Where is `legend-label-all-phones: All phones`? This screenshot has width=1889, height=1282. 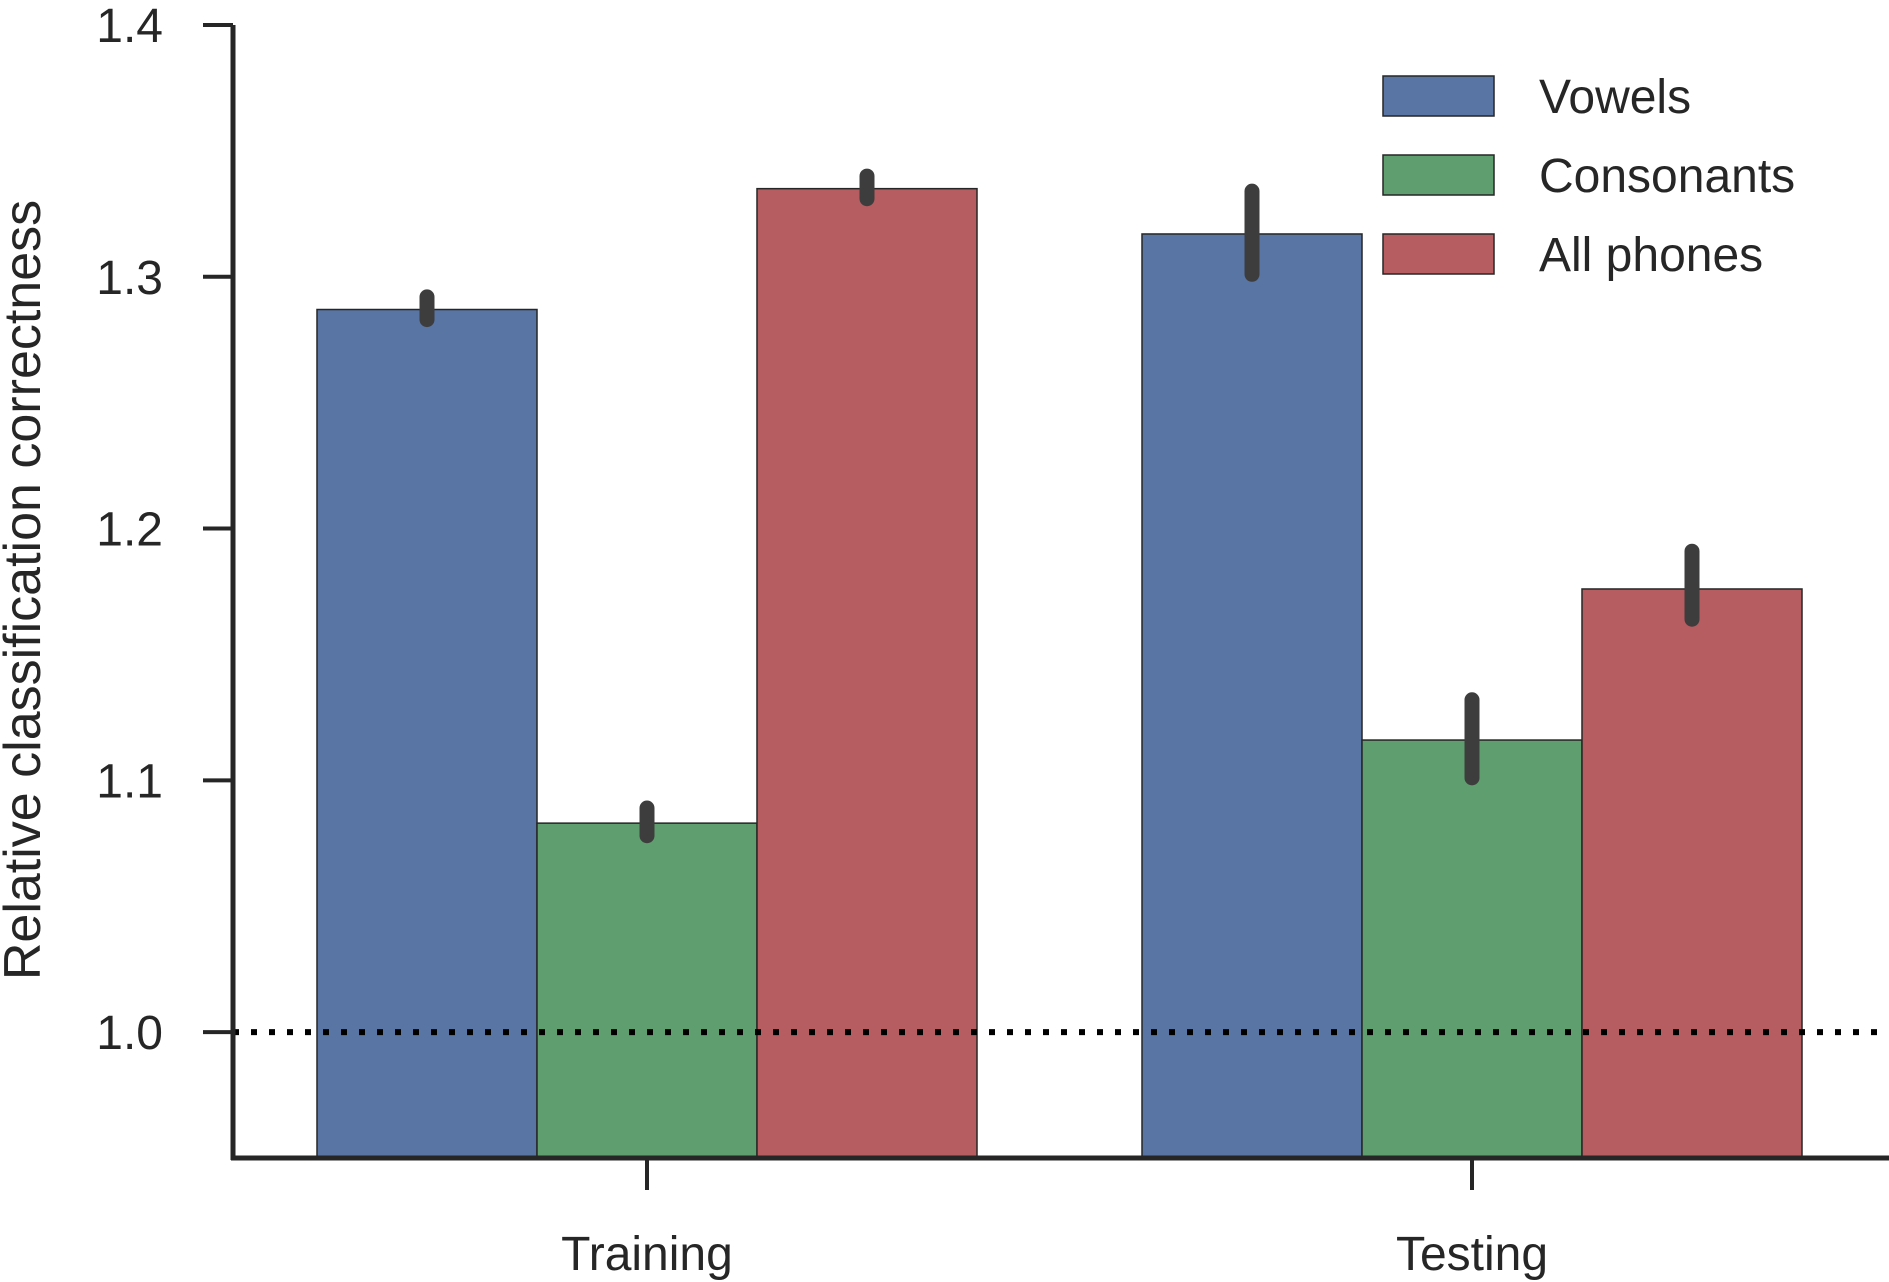
legend-label-all-phones: All phones is located at coordinates (1651, 255).